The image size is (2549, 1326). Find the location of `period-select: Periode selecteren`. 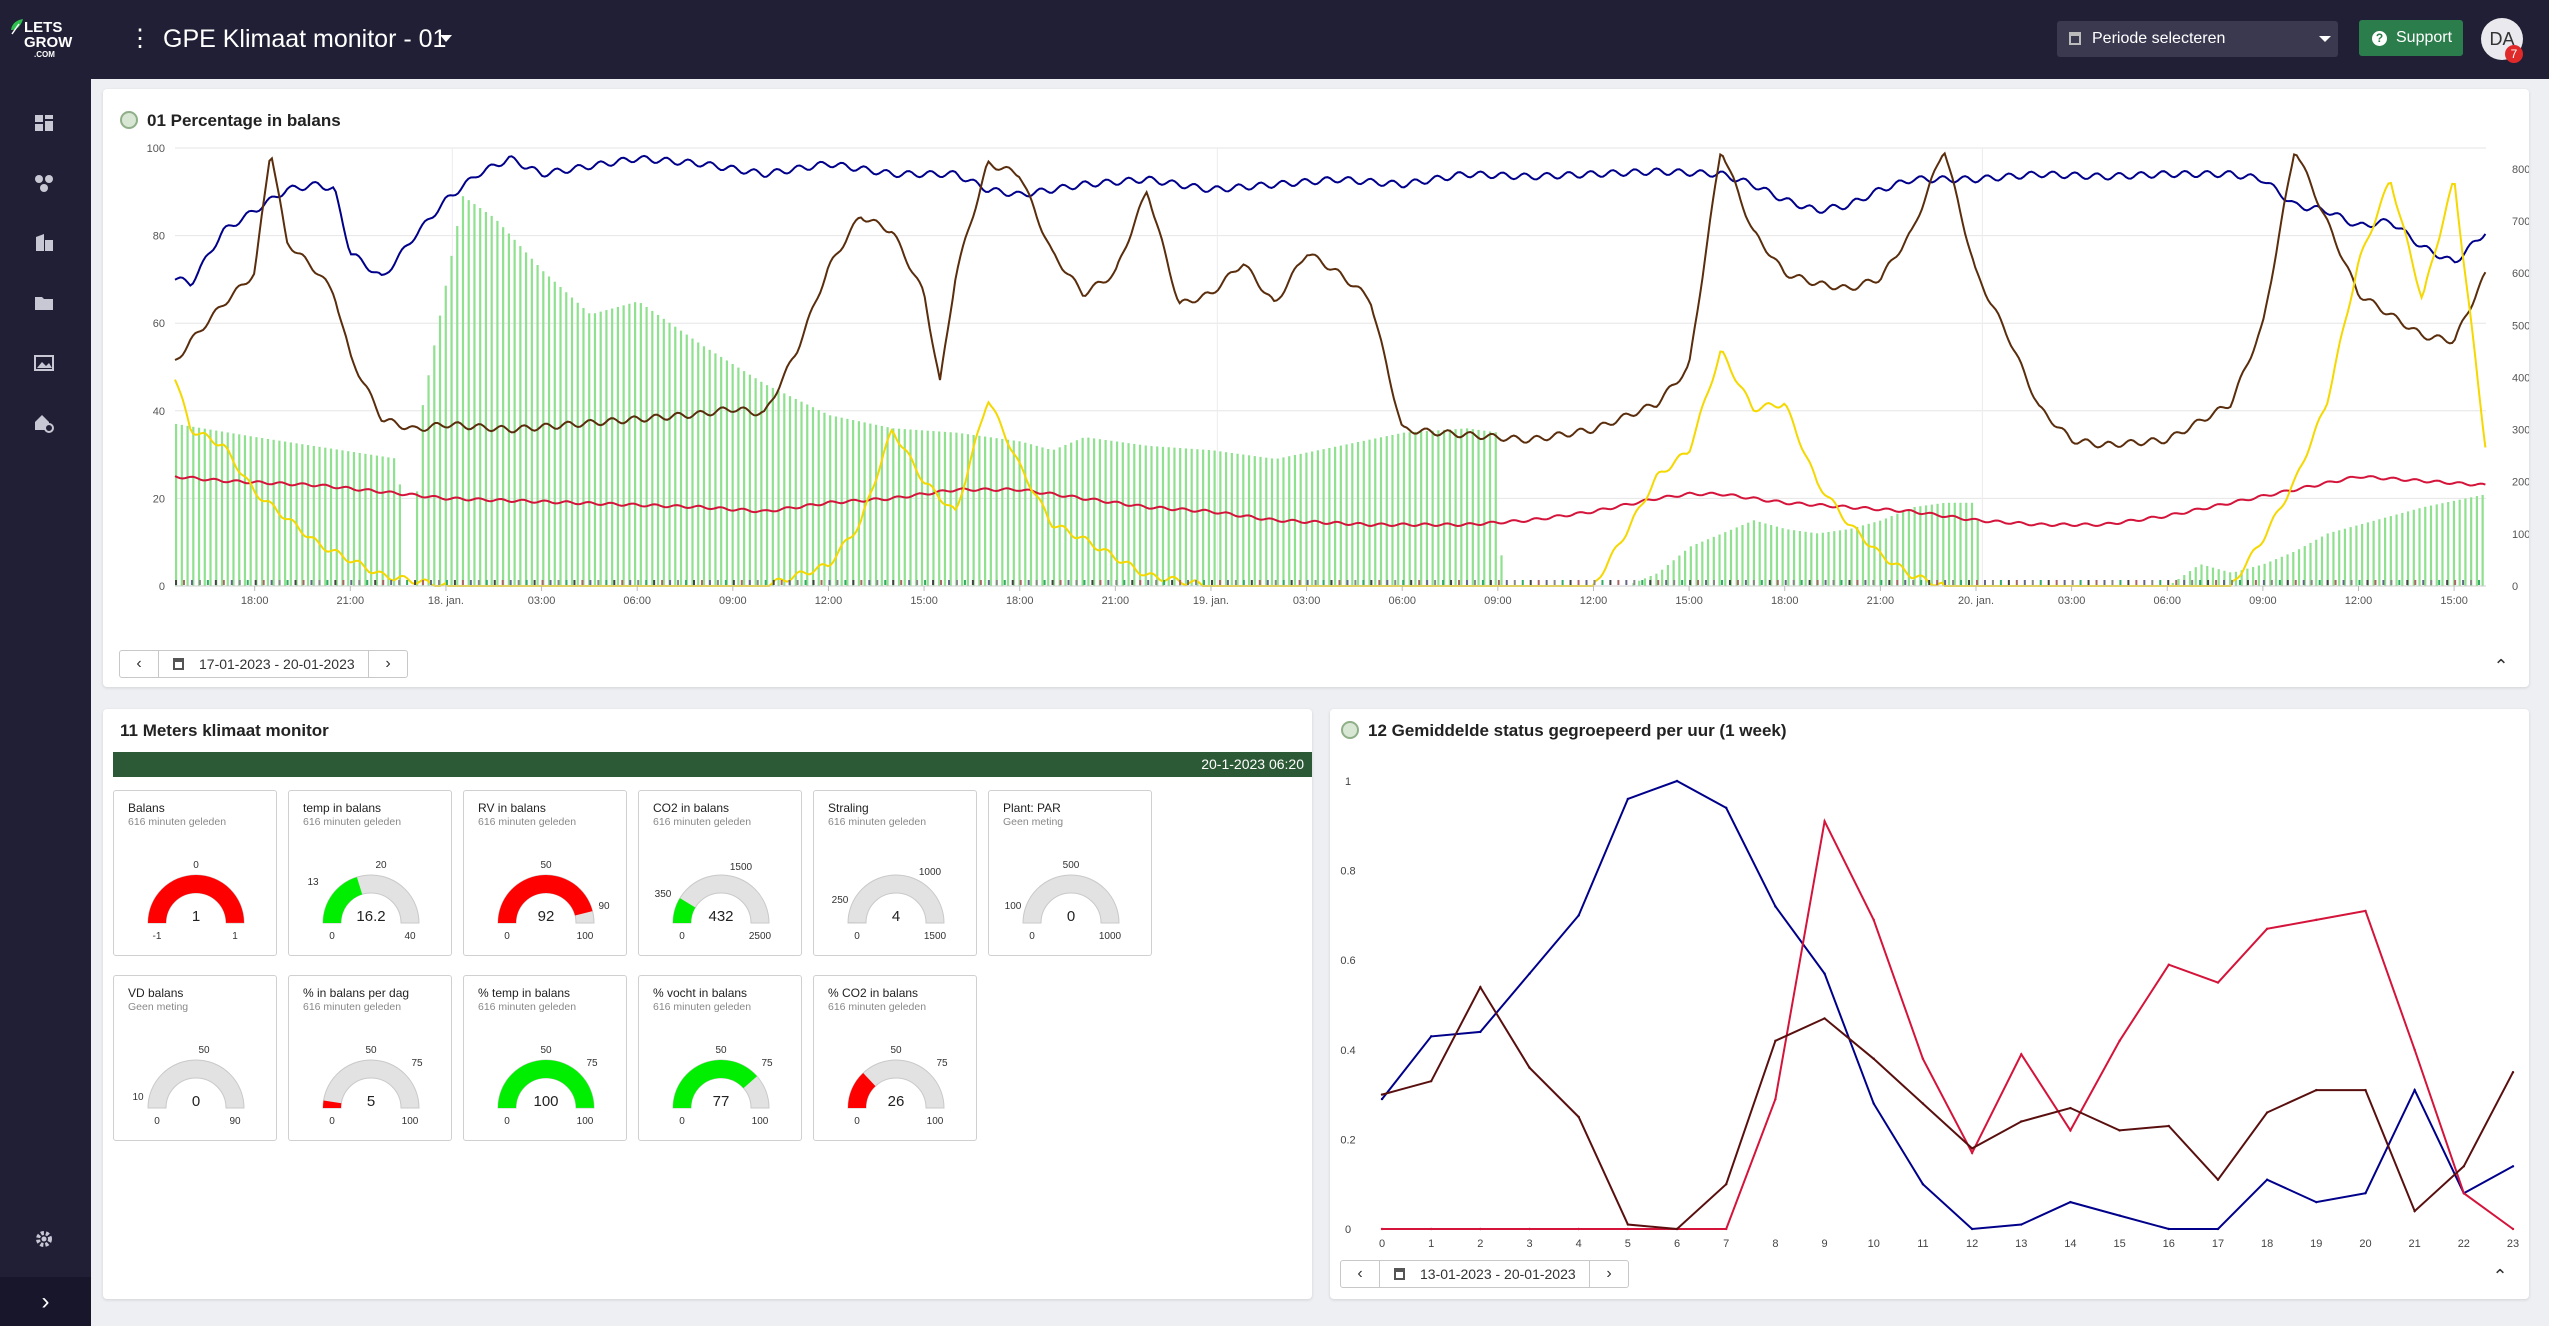

period-select: Periode selecteren is located at coordinates (2197, 39).